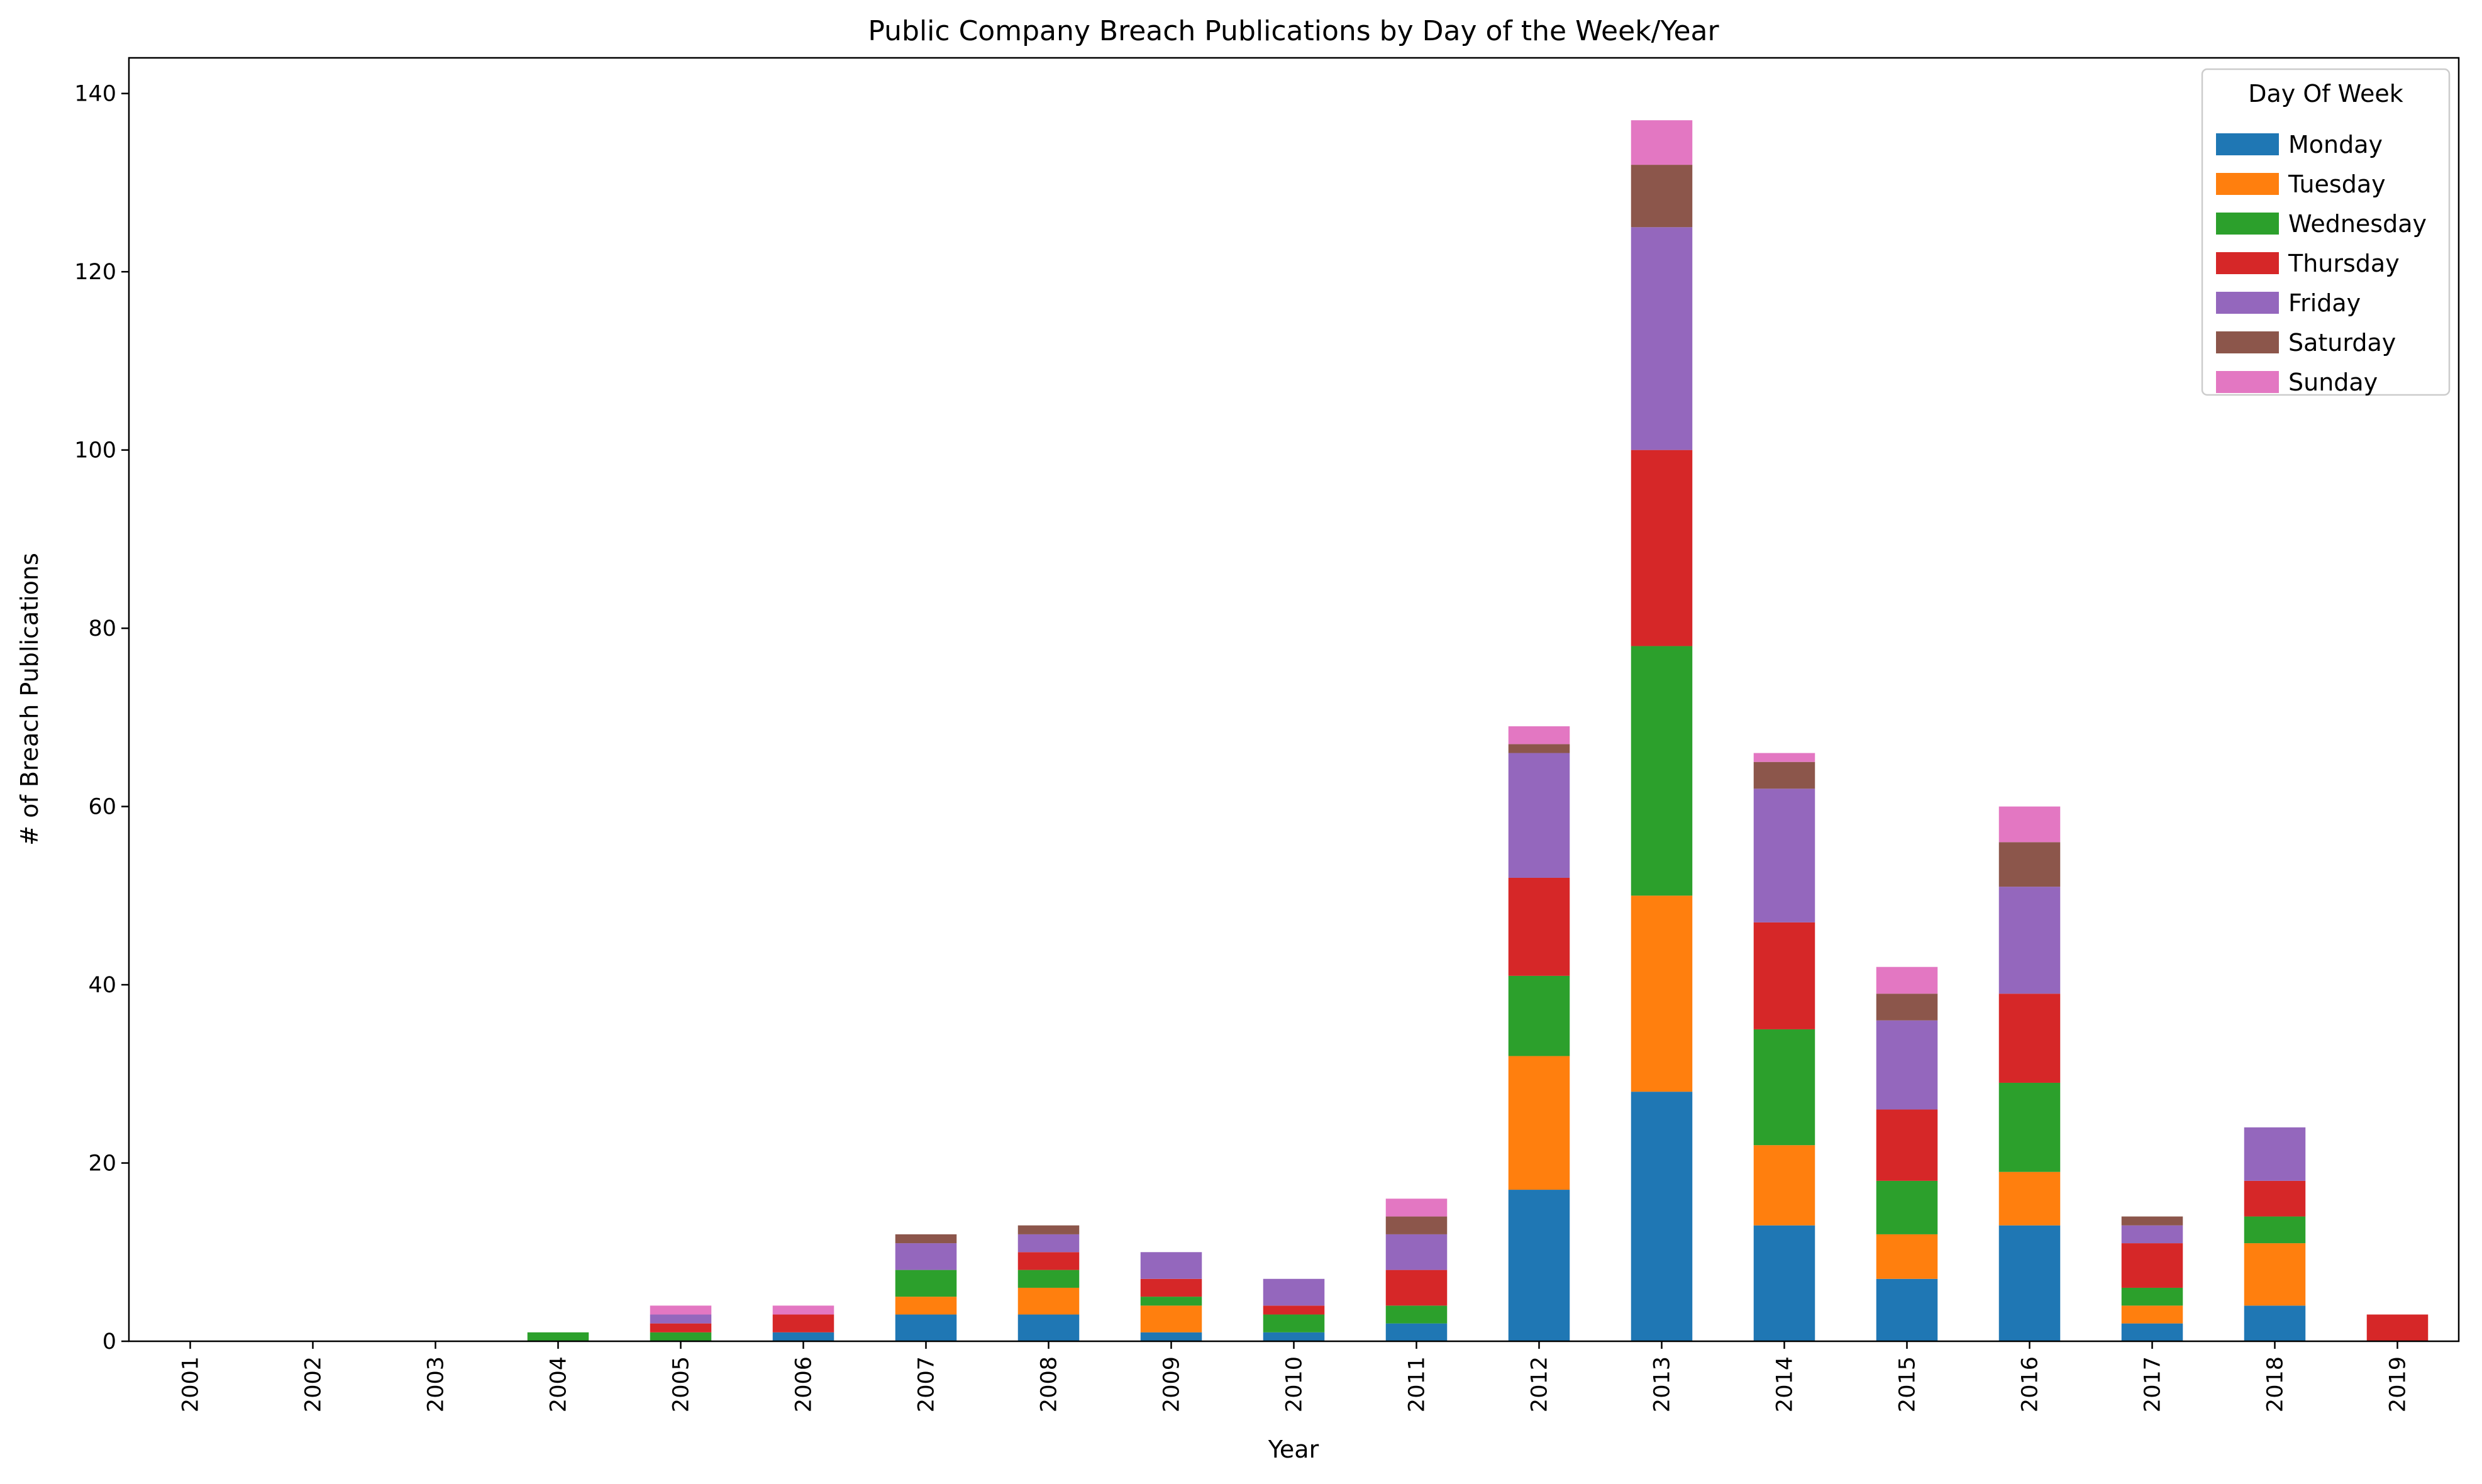  I want to click on bar-2013-friday, so click(1662, 338).